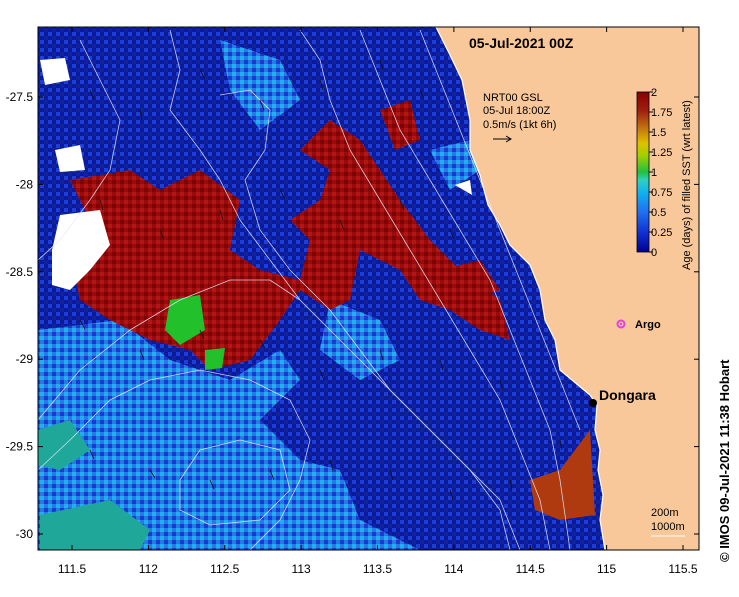  I want to click on colorbar-tick-label: 1.75, so click(661, 113).